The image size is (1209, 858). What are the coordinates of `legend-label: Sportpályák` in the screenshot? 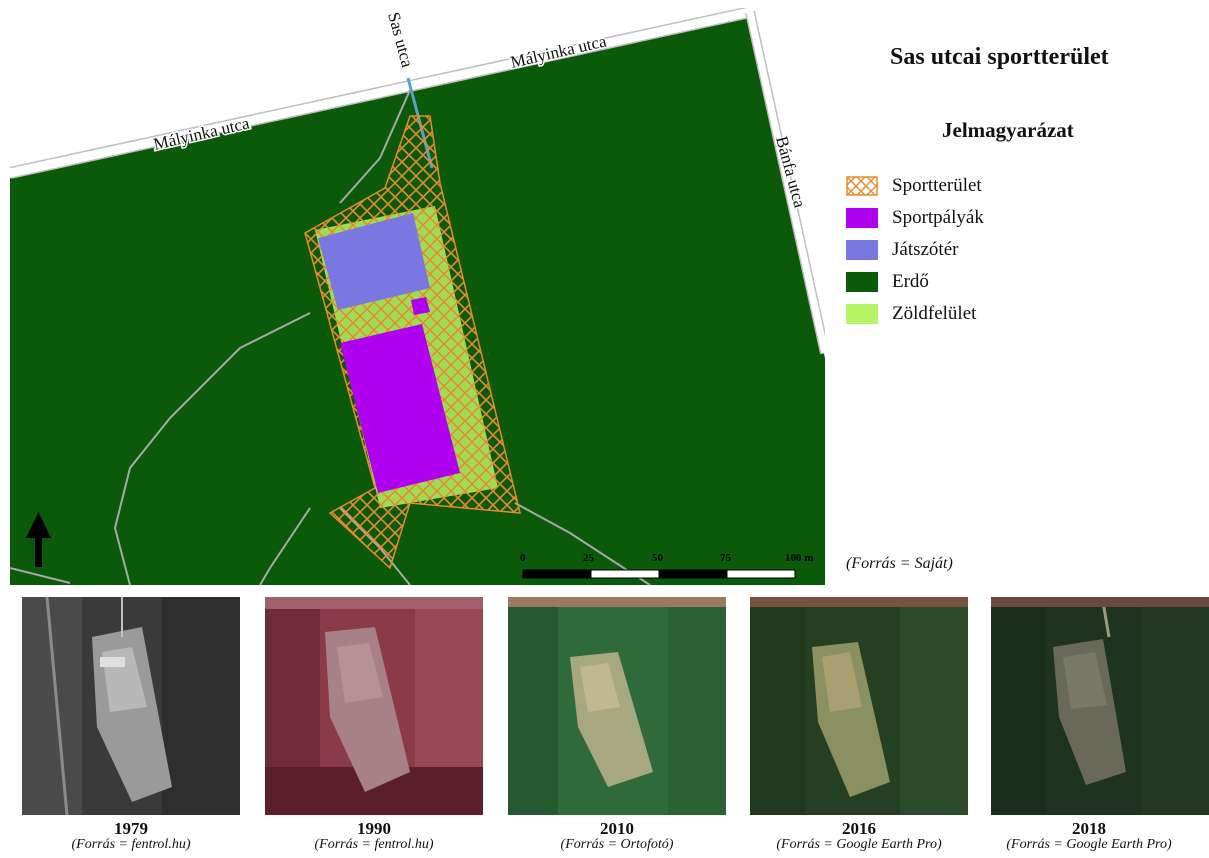 It's located at (938, 217).